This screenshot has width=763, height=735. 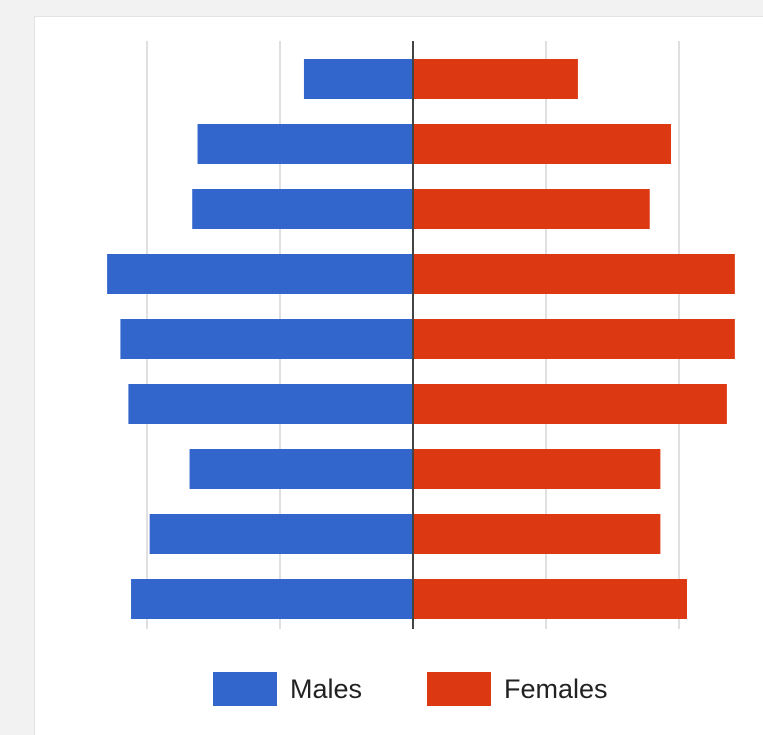 What do you see at coordinates (410, 689) in the screenshot?
I see `legend: Males Females` at bounding box center [410, 689].